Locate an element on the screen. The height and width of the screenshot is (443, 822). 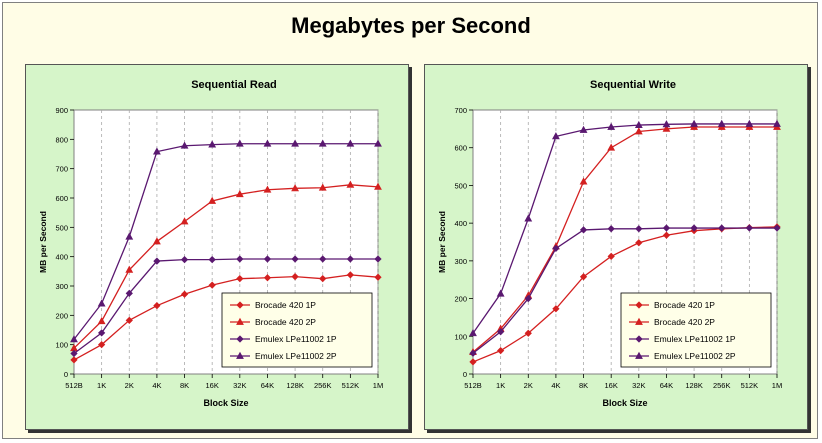
x-tick-label: 2K is located at coordinates (129, 385).